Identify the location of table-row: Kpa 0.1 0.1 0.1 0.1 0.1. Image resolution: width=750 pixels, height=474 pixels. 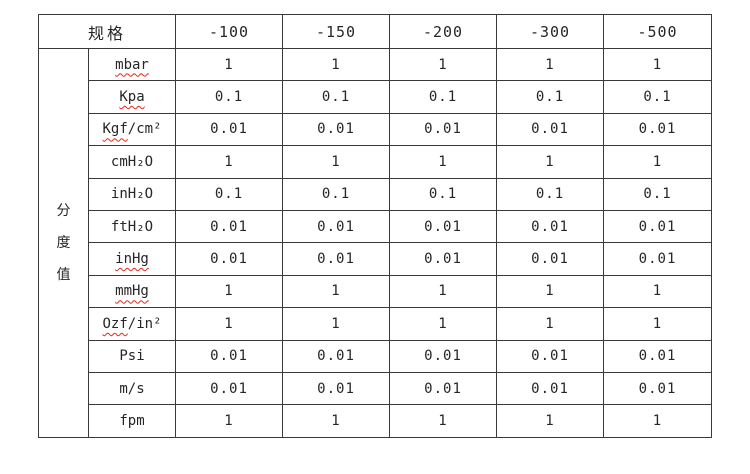
(376, 97).